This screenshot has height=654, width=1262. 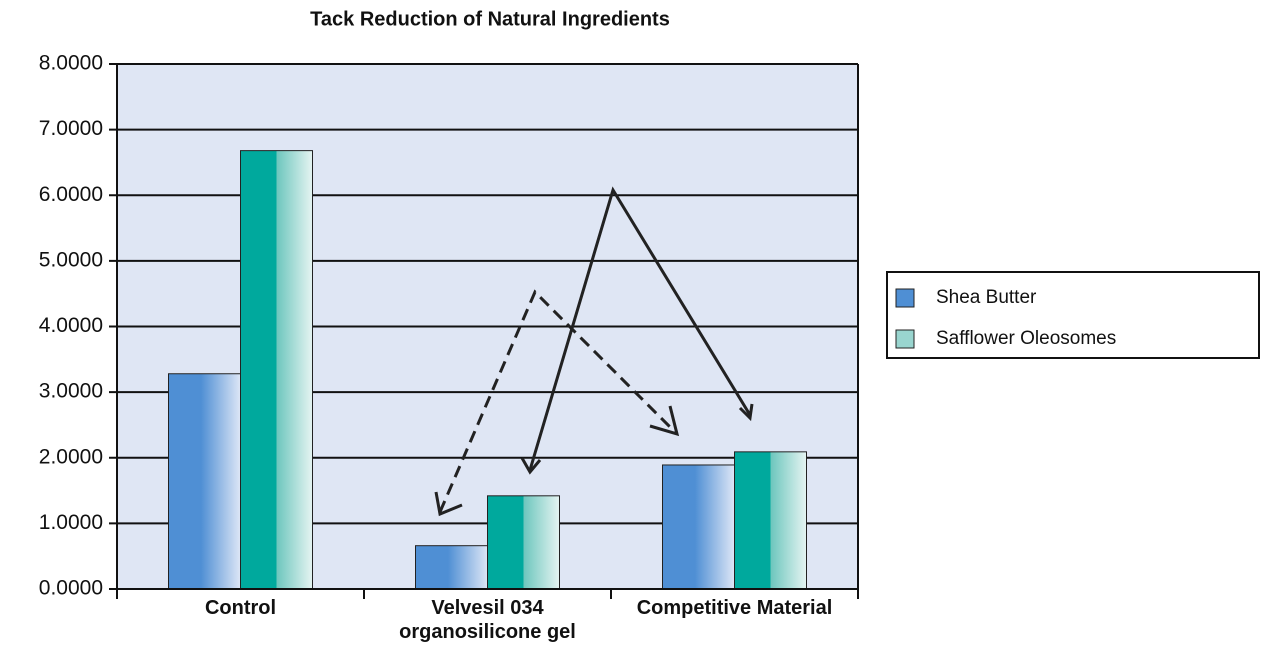 I want to click on legend, so click(x=1073, y=315).